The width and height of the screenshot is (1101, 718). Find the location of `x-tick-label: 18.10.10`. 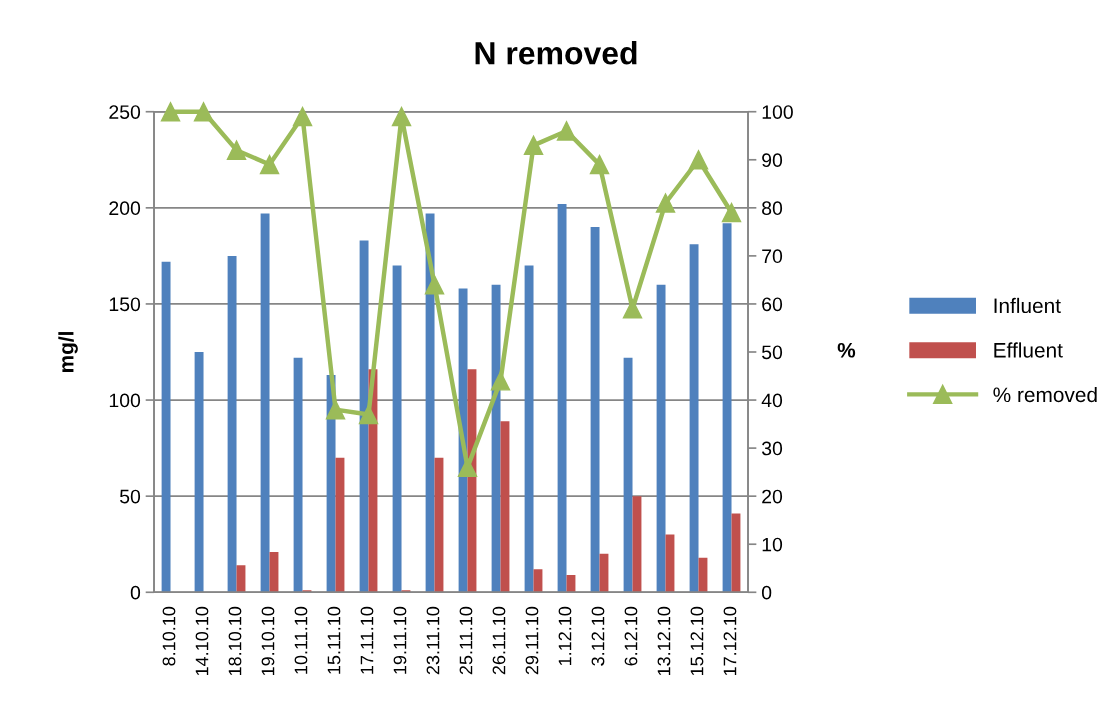

x-tick-label: 18.10.10 is located at coordinates (235, 641).